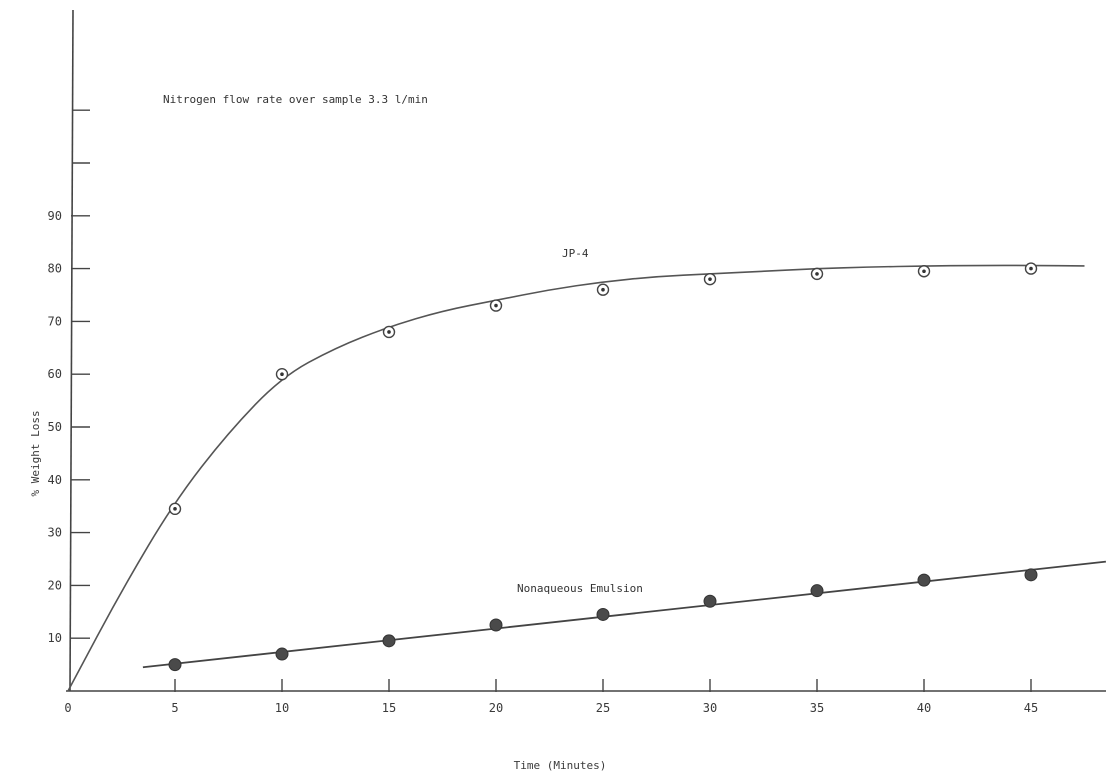 This screenshot has width=1110, height=782. I want to click on x-tick-label-10: 10, so click(282, 708).